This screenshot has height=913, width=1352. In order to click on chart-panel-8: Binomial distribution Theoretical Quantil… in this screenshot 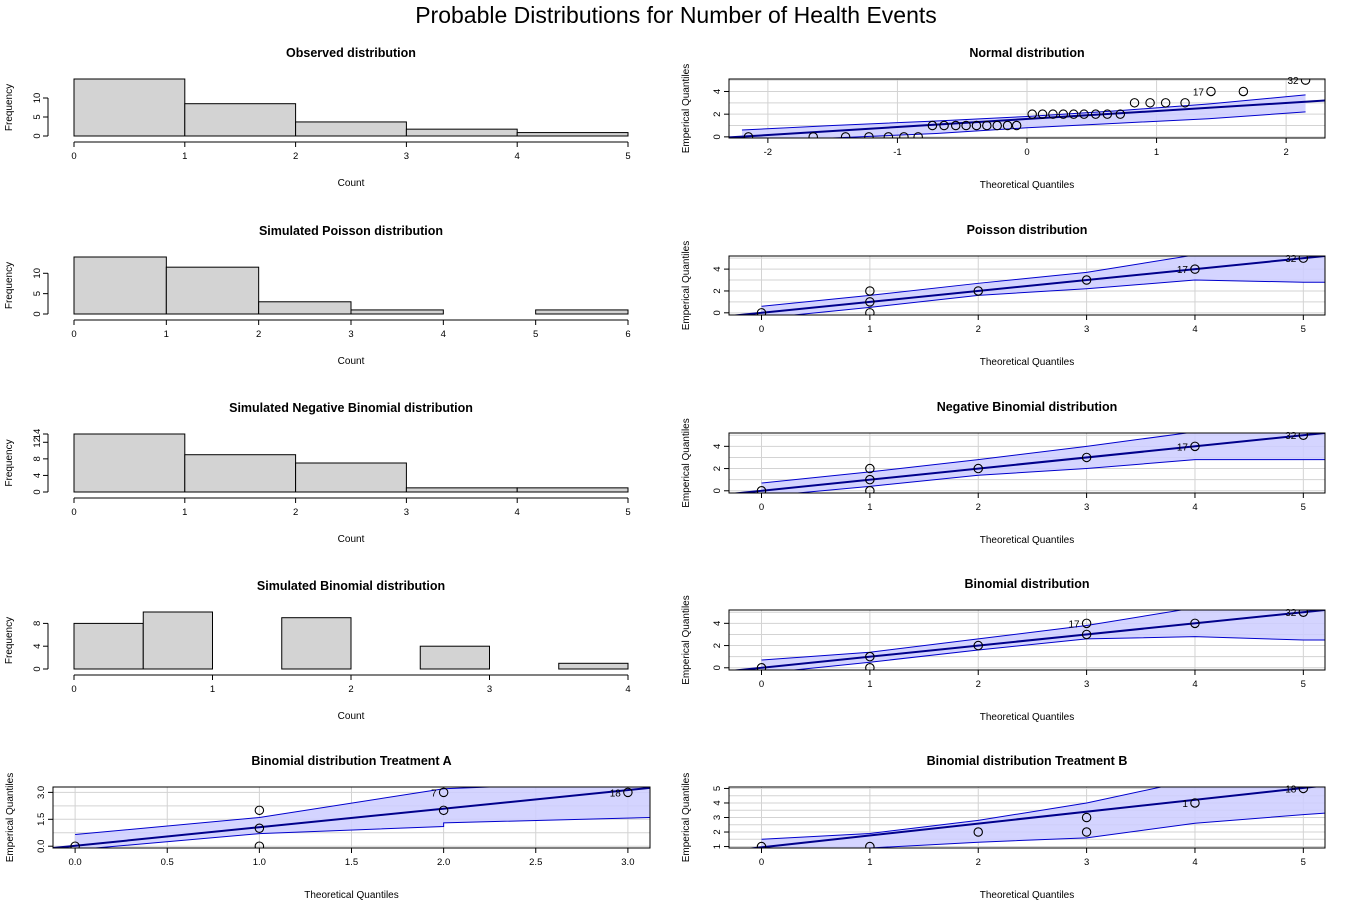, I will do `click(1003, 650)`.